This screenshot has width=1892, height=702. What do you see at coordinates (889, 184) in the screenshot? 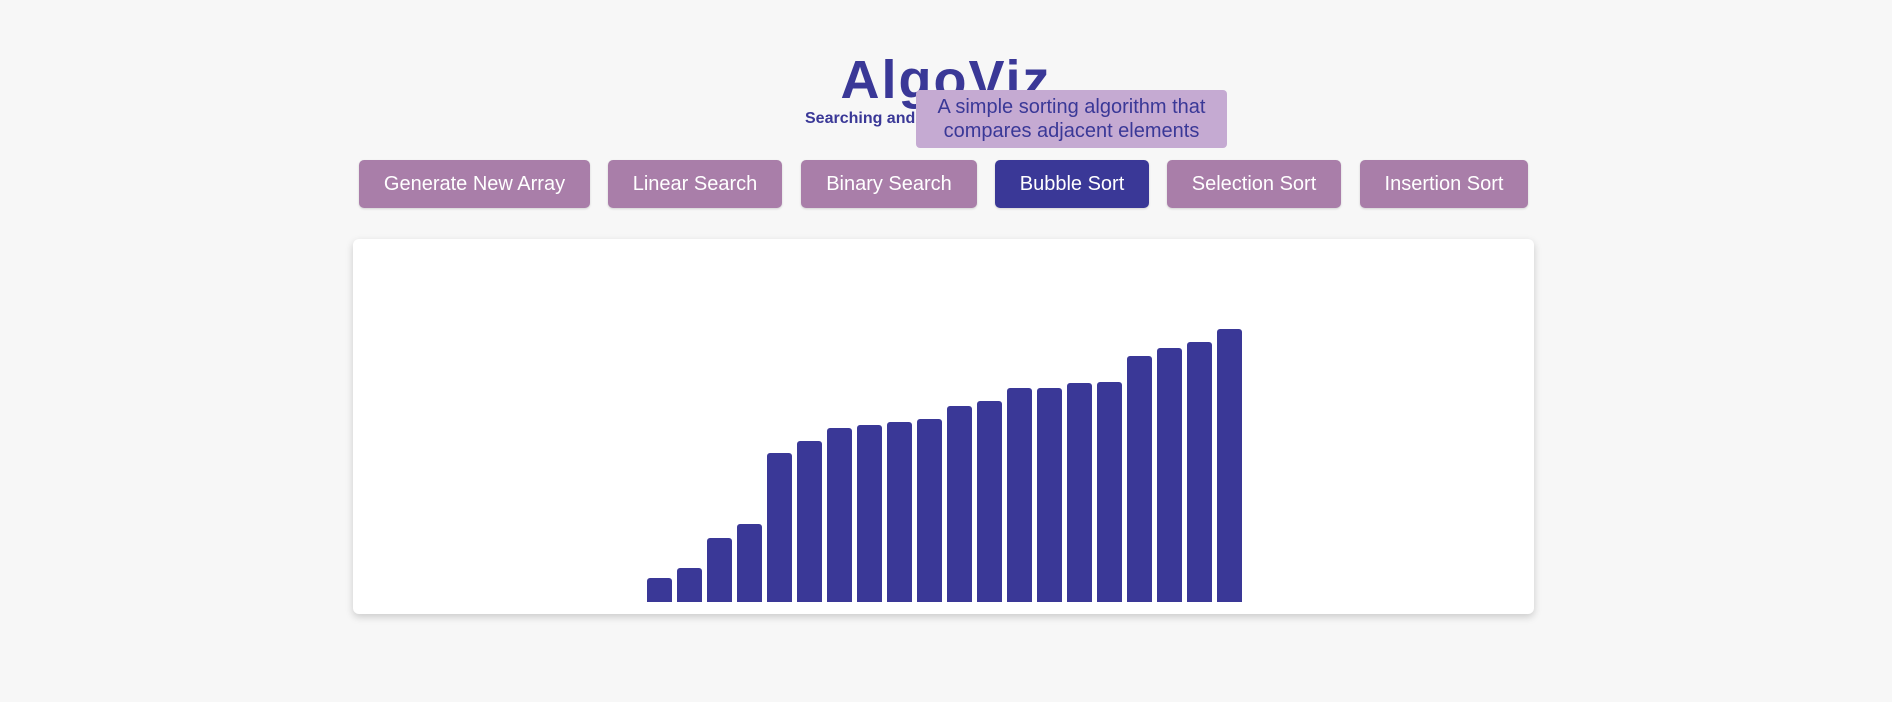
I see `binary-search-button: Binary Search` at bounding box center [889, 184].